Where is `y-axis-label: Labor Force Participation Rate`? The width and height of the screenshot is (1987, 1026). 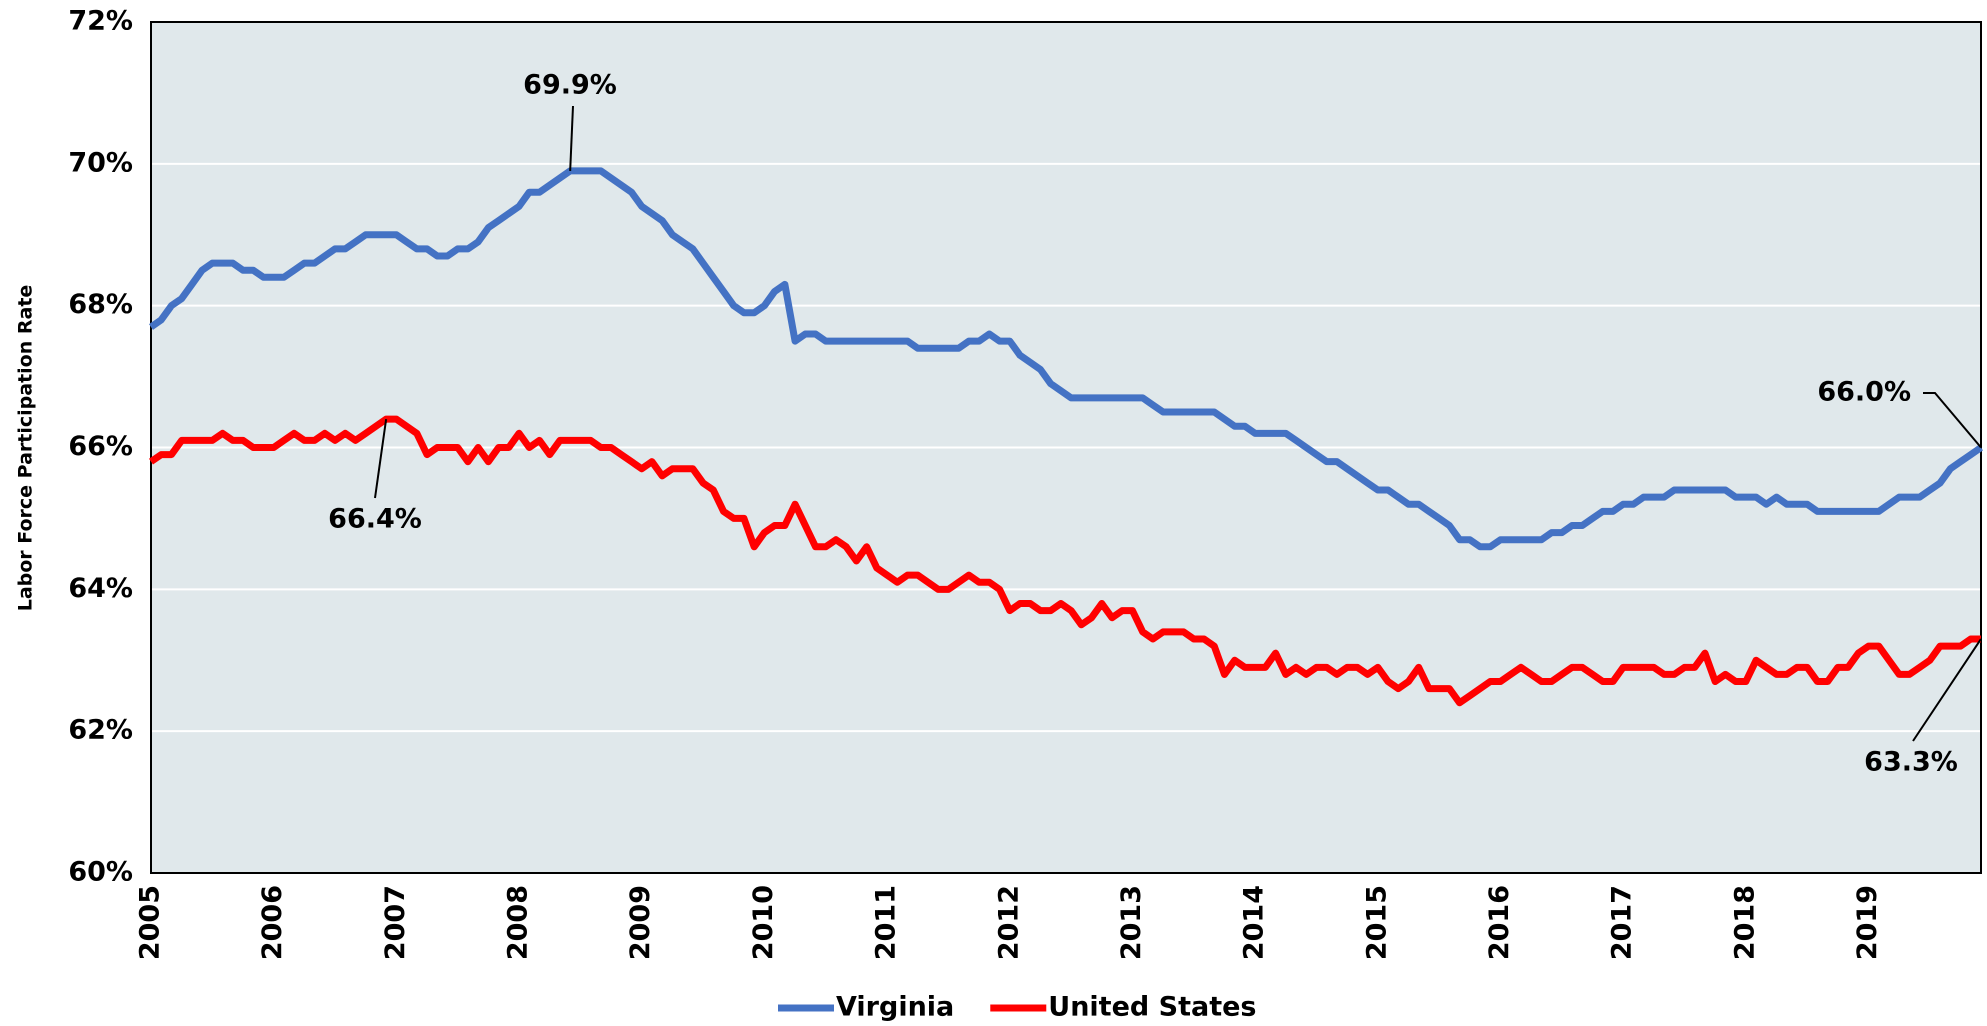
y-axis-label: Labor Force Participation Rate is located at coordinates (26, 448).